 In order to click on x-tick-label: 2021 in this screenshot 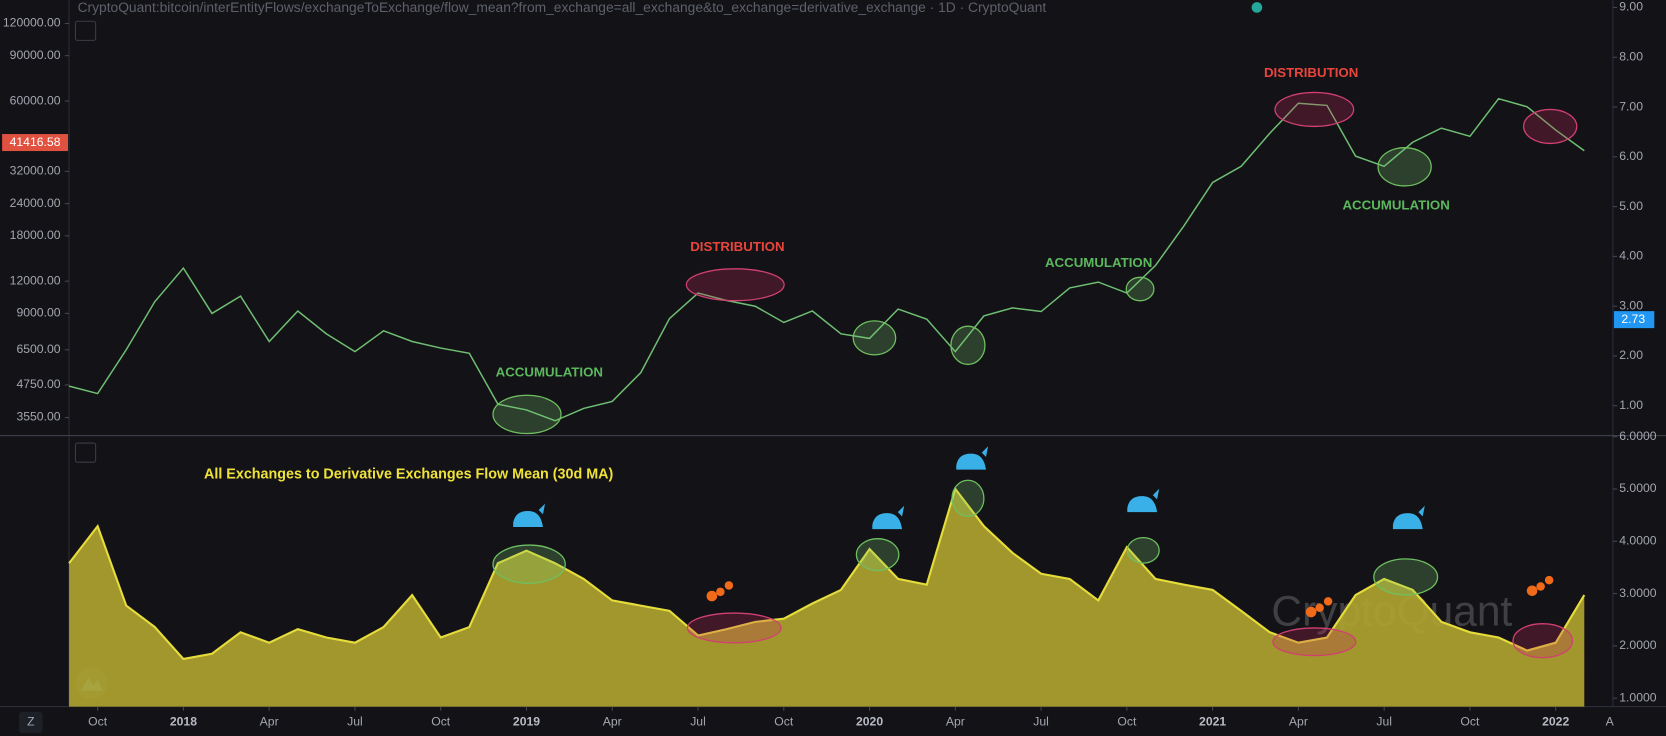, I will do `click(1212, 722)`.